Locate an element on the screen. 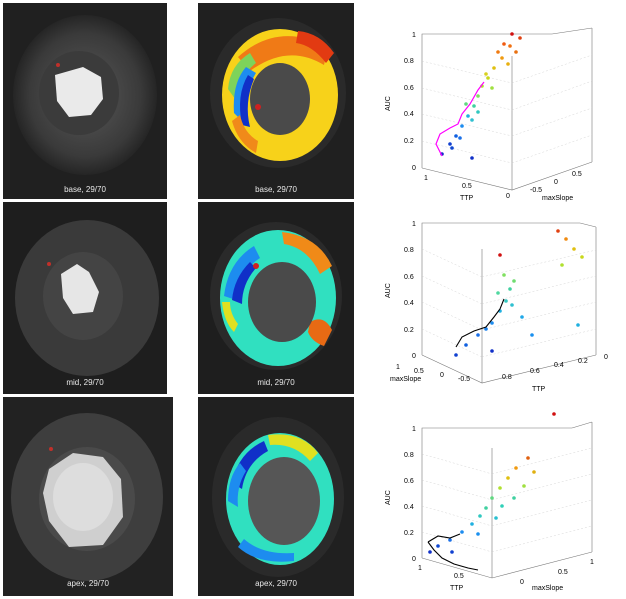 The height and width of the screenshot is (599, 626). scatter-points-apex is located at coordinates (492, 483).